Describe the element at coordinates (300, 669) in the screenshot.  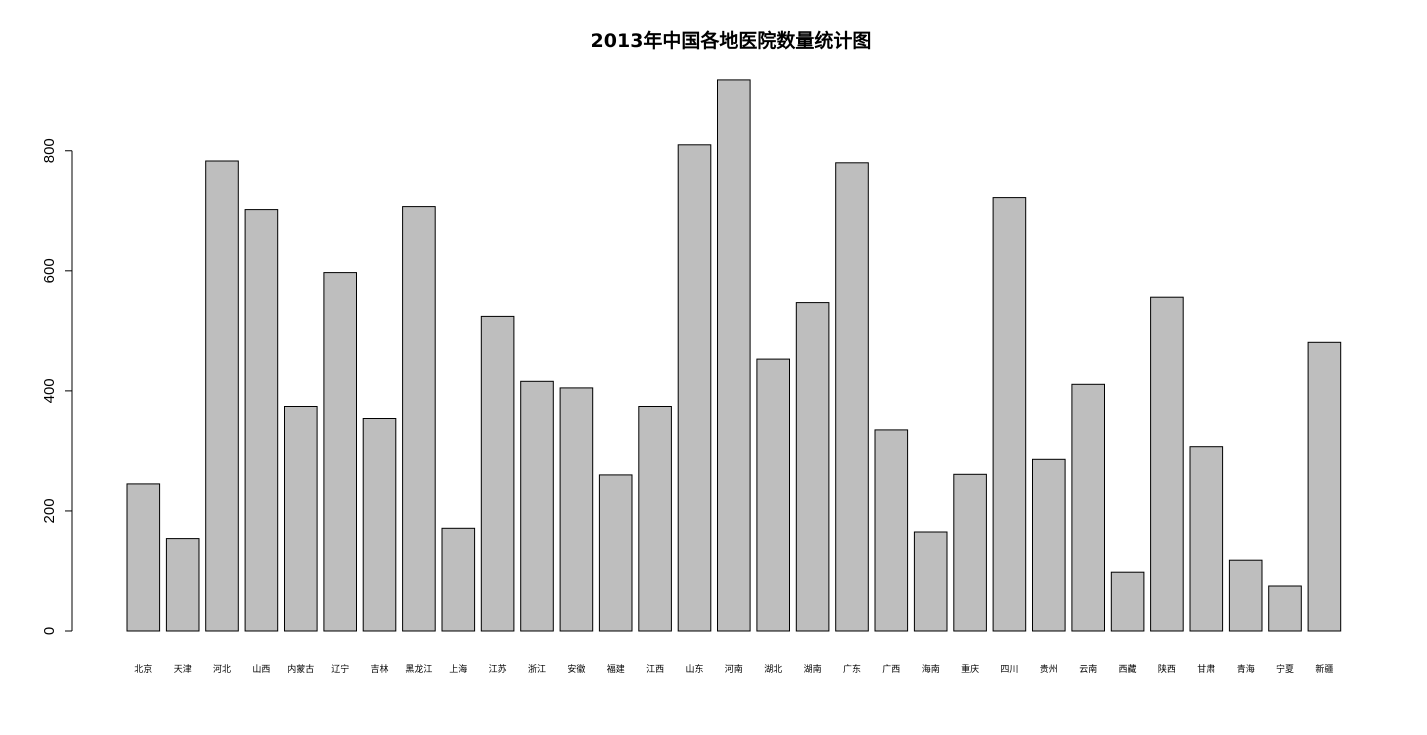
I see `x-tick-label: 内蒙古` at that location.